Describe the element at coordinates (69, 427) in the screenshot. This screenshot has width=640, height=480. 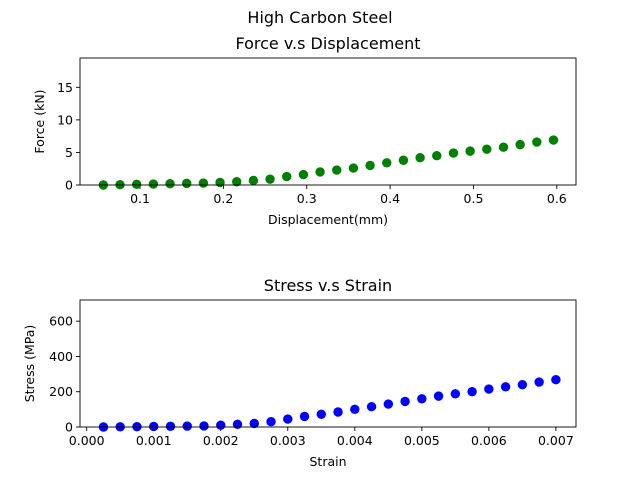
I see `stress-y-tick-label: 0` at that location.